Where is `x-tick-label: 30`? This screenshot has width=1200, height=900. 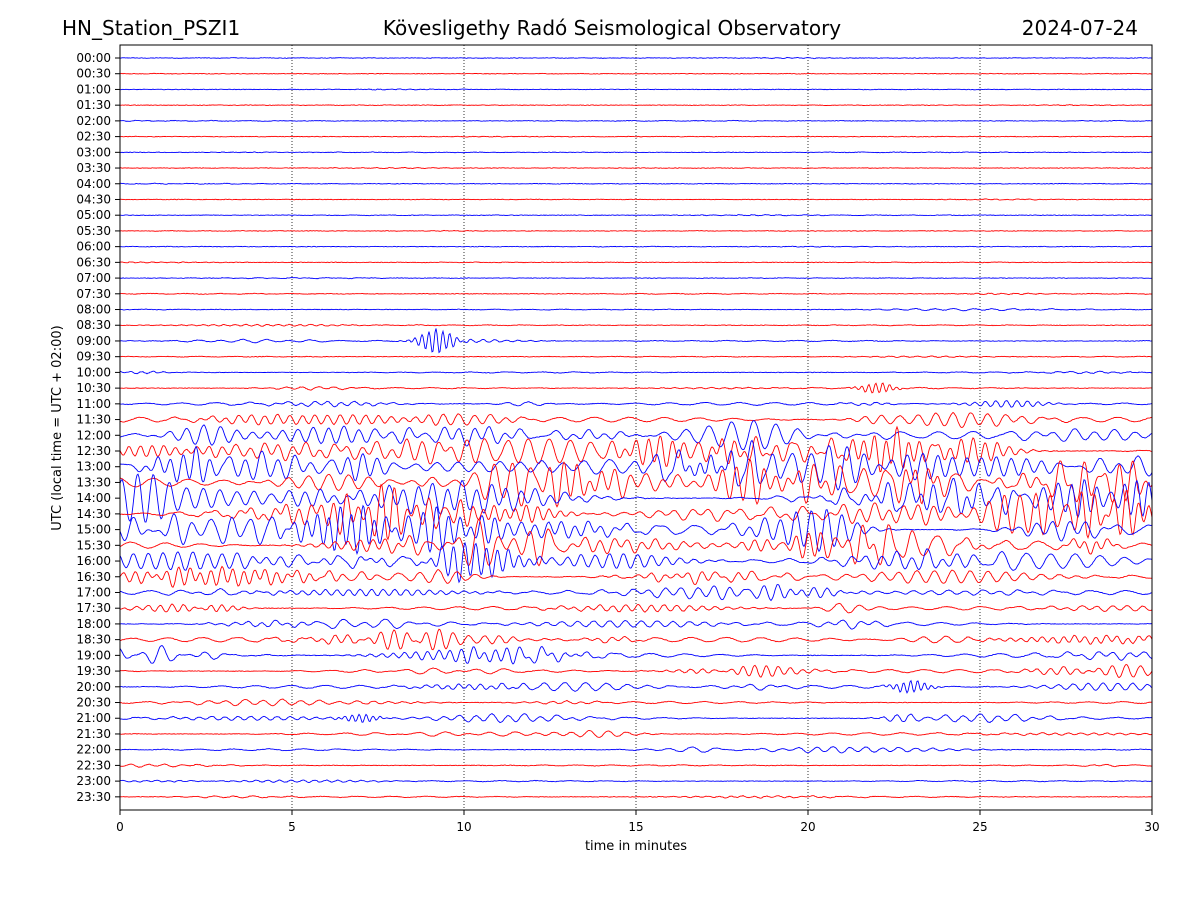 x-tick-label: 30 is located at coordinates (1151, 827).